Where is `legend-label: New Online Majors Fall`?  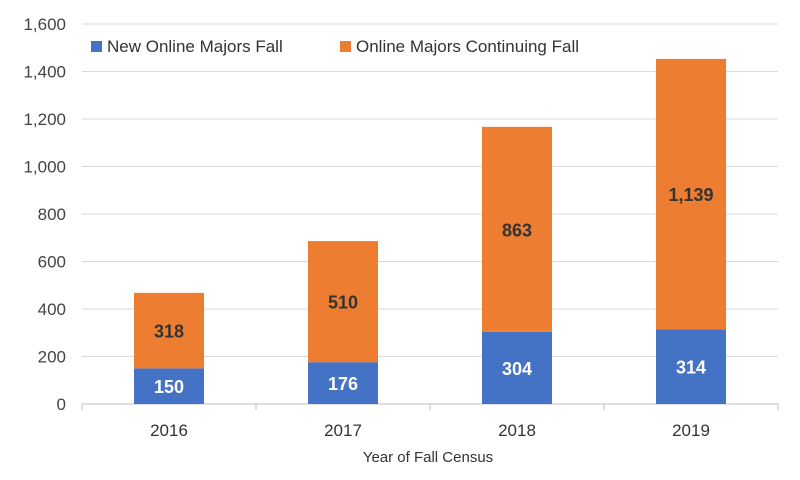
legend-label: New Online Majors Fall is located at coordinates (195, 46).